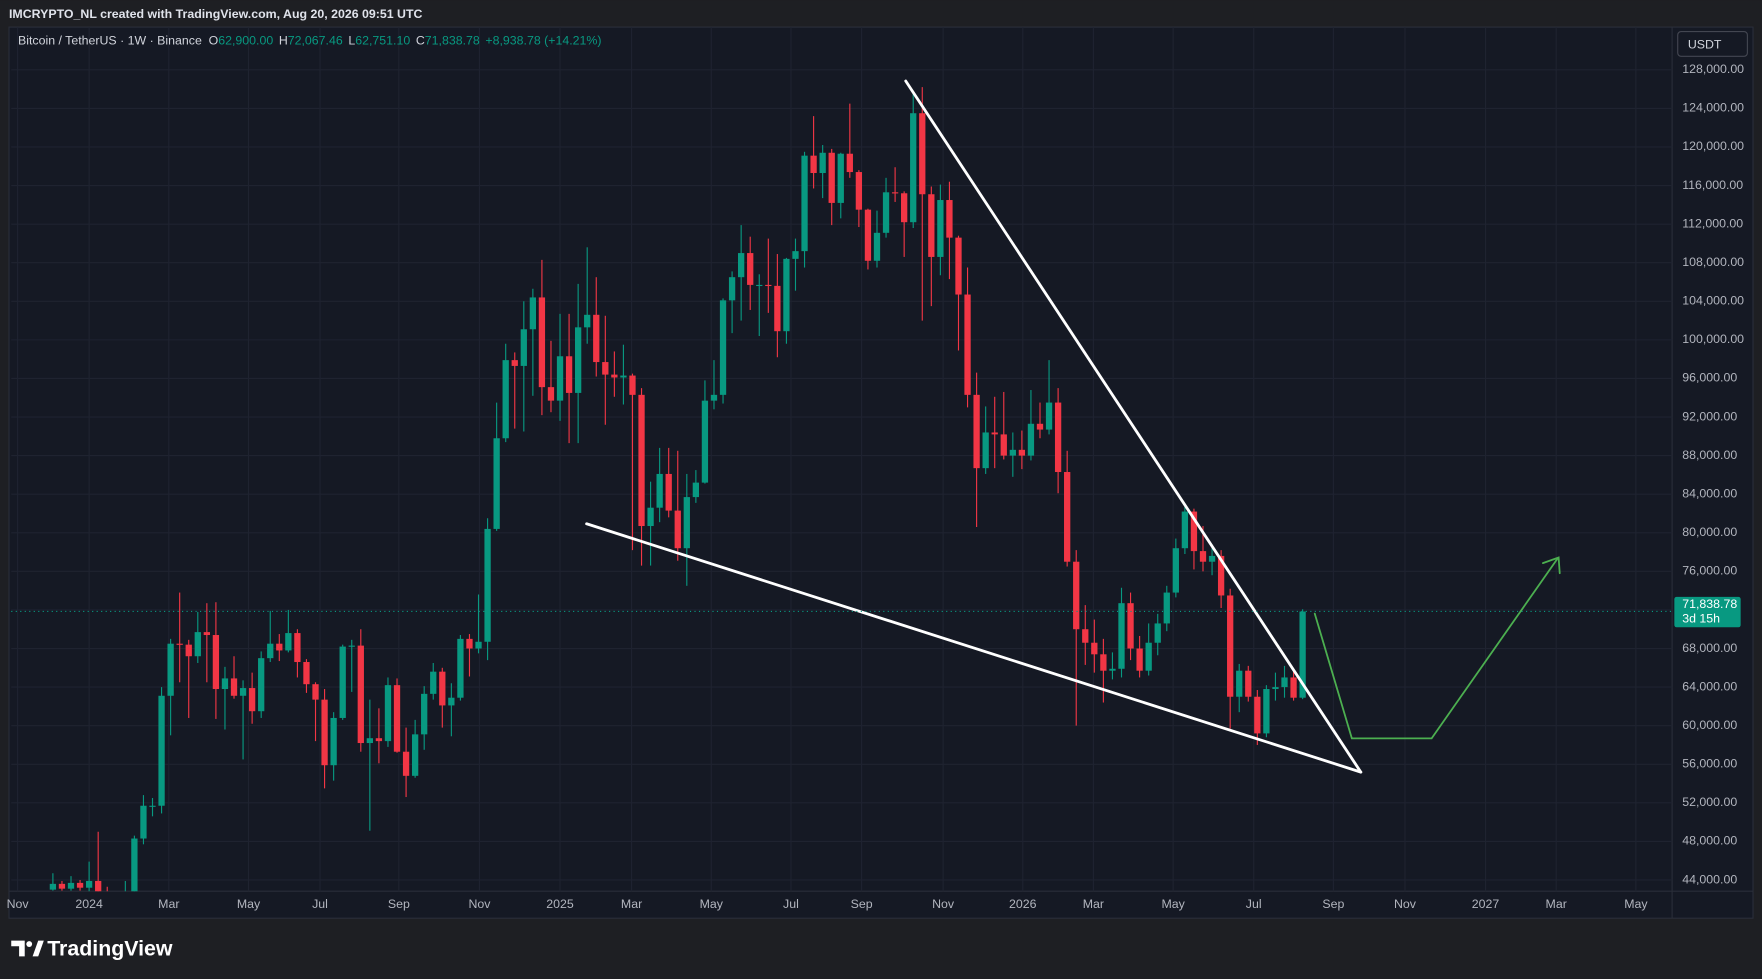 This screenshot has width=1762, height=979. I want to click on ohlc-key: L, so click(351, 41).